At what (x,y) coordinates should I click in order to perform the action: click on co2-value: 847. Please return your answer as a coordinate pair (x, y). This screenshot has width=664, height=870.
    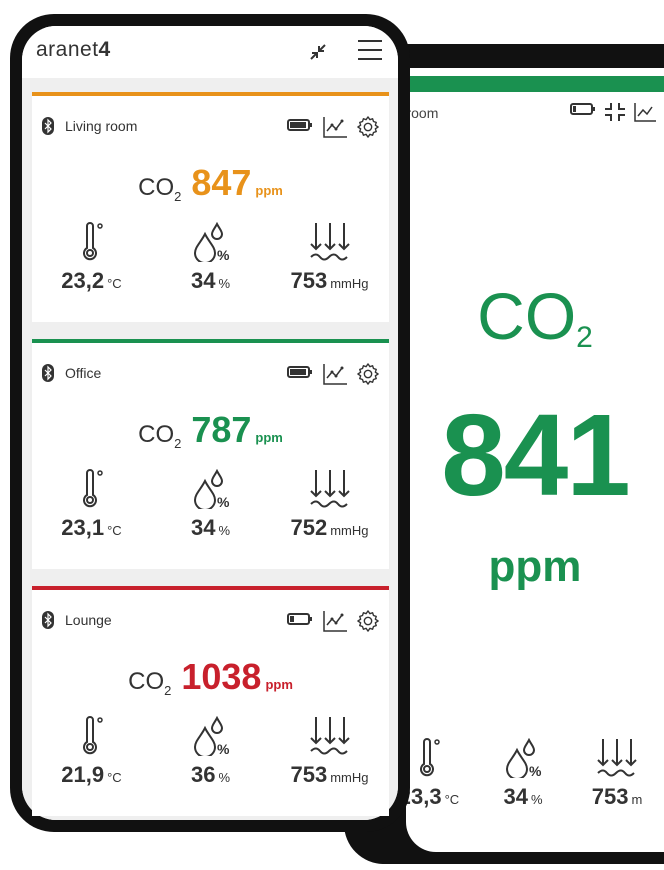
    Looking at the image, I should click on (221, 182).